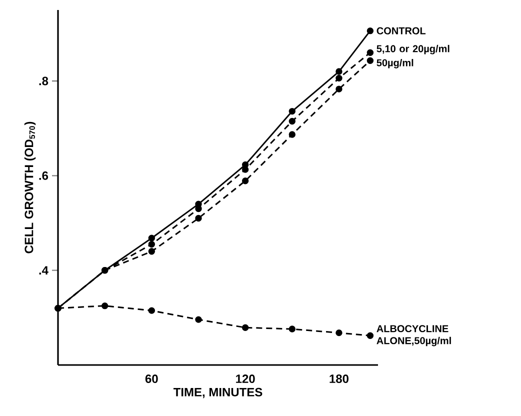 This screenshot has height=416, width=521. Describe the element at coordinates (401, 30) in the screenshot. I see `series-label: CONTROL` at that location.